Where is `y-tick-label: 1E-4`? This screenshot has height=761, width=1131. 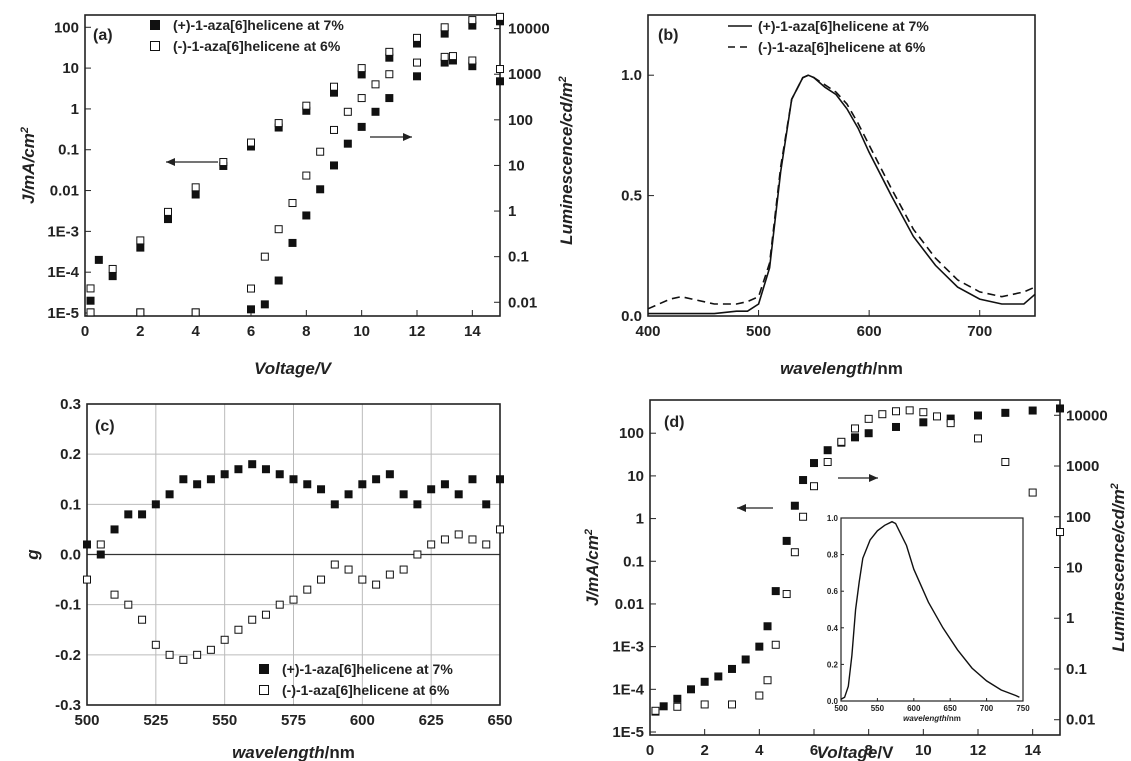 y-tick-label: 1E-4 is located at coordinates (63, 272).